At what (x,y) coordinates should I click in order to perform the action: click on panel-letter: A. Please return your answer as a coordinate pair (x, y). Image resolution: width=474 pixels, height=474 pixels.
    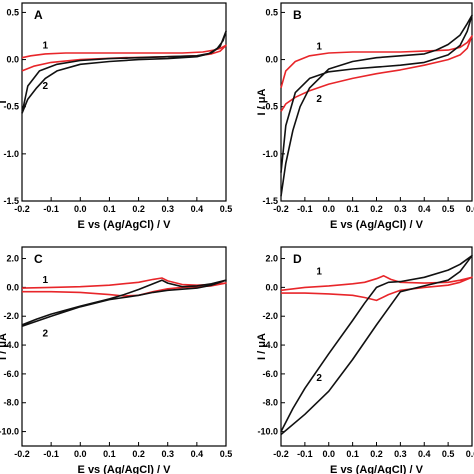
    Looking at the image, I should click on (38, 15).